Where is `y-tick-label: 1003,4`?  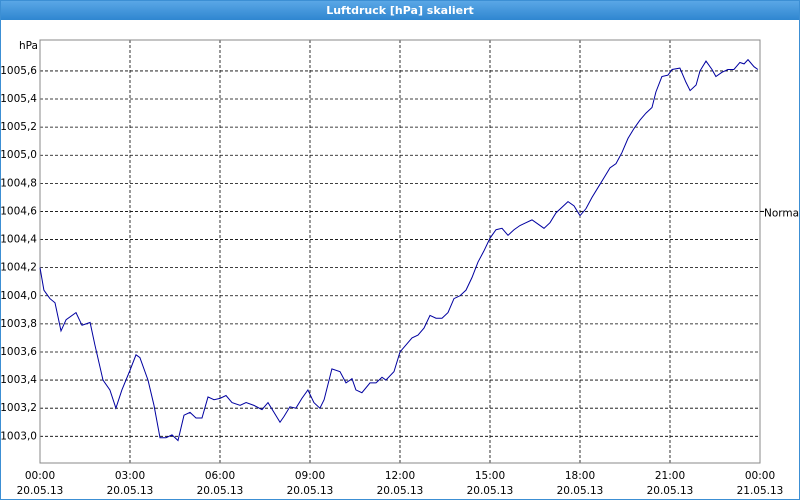 y-tick-label: 1003,4 is located at coordinates (19, 380).